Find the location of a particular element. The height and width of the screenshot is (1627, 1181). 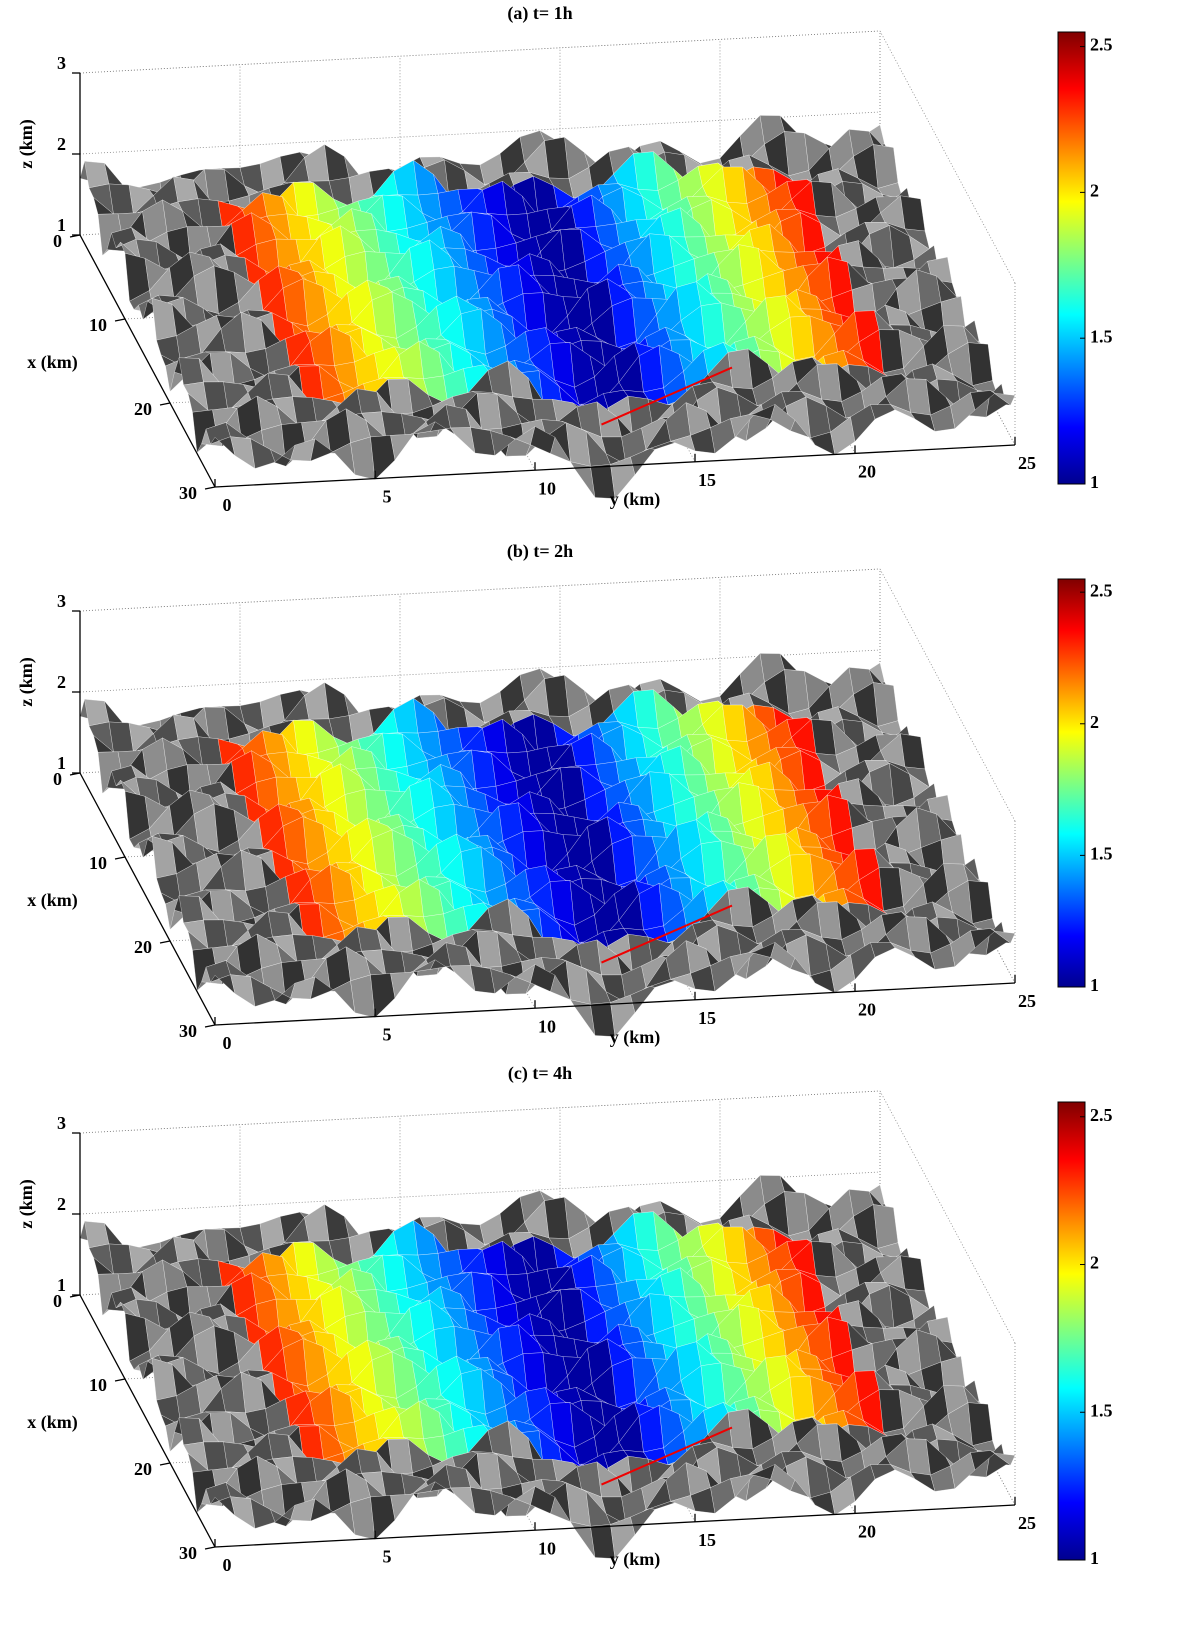

panel-title: (b) t= 2h is located at coordinates (540, 551).